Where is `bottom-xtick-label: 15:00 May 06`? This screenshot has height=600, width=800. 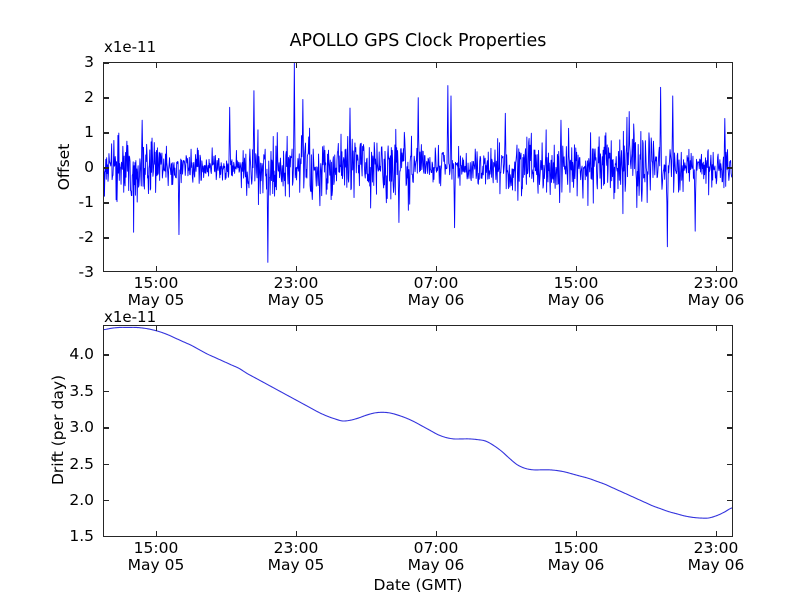
bottom-xtick-label: 15:00 May 06 is located at coordinates (576, 556).